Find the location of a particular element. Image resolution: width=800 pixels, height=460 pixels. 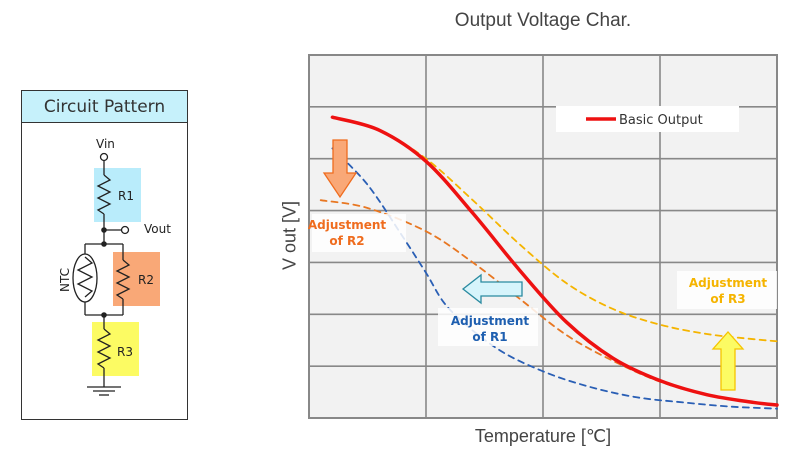

adjustment-r3-label-line2: of R3 is located at coordinates (727, 299).